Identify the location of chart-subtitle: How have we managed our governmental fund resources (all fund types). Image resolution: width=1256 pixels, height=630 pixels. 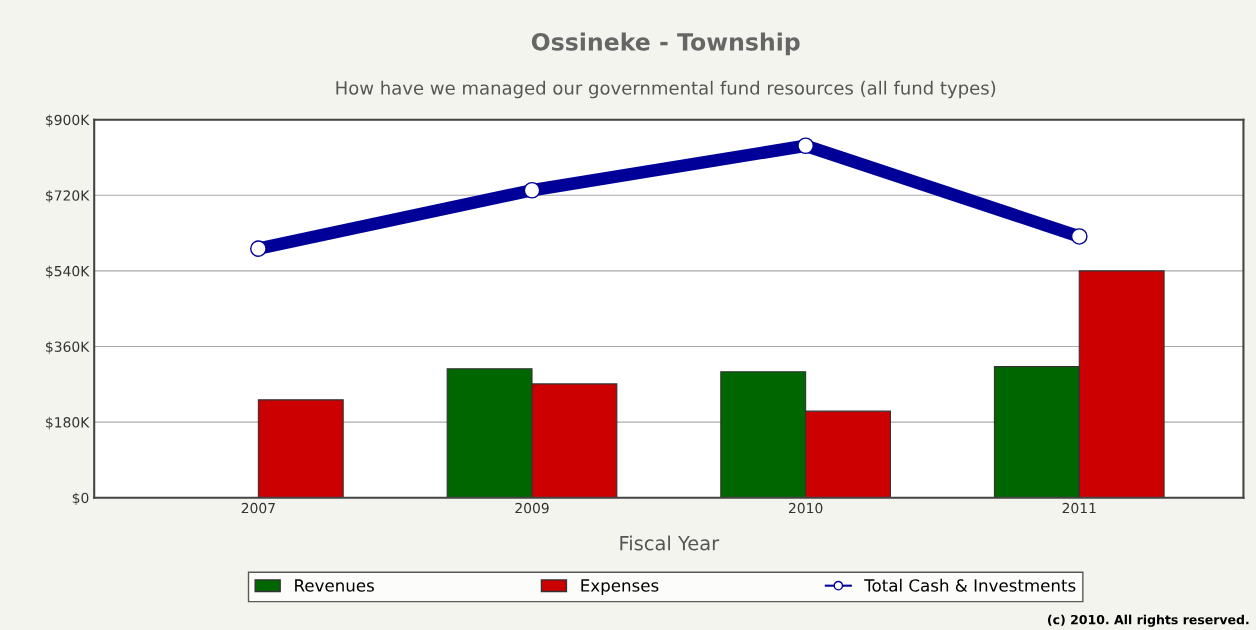
(666, 89).